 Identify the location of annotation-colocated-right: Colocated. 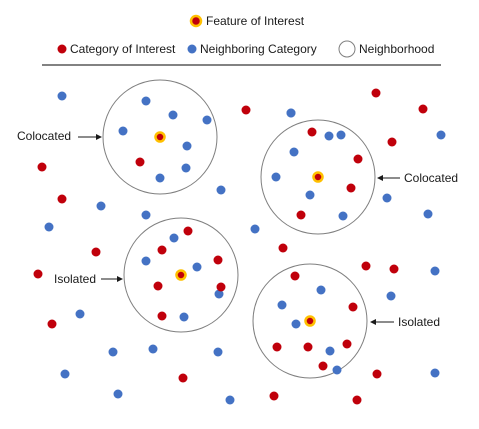
(417, 178).